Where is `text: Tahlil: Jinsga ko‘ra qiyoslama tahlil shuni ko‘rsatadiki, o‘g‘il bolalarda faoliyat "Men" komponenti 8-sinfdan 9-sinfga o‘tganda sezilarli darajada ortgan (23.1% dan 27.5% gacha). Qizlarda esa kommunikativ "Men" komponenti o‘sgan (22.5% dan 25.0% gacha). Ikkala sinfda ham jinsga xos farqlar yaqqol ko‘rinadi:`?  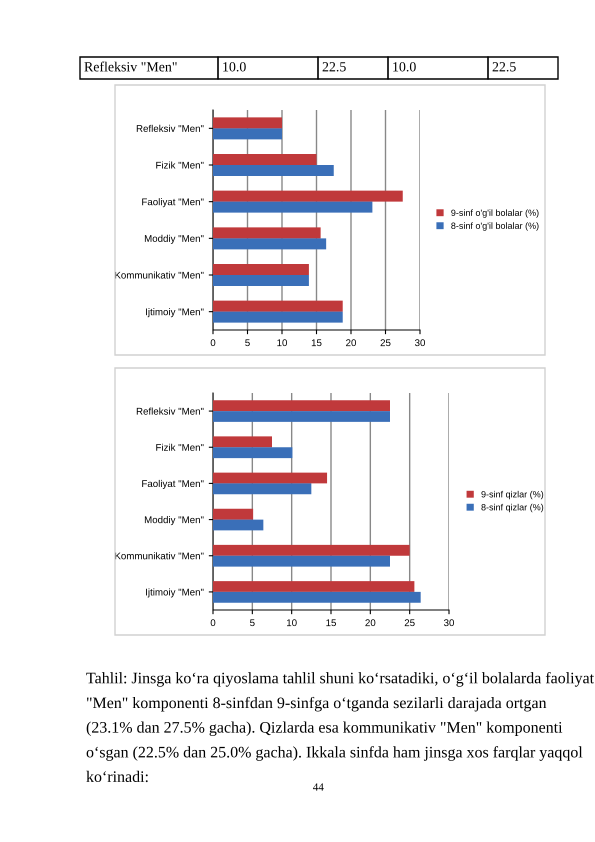 text: Tahlil: Jinsga ko‘ra qiyoslama tahlil shuni ko‘rsatadiki, o‘g‘il bolalarda faoliyat "Men" komponenti 8-sinfdan 9-sinfga o‘tganda sezilarli darajada ortgan (23.1% dan 27.5% gacha). Qizlarda esa kommunikativ "Men" komponenti o‘sgan (22.5% dan 25.0% gacha). Ikkala sinfda ham jinsga xos farqlar yaqqol ko‘rinadi: is located at coordinates (340, 727).